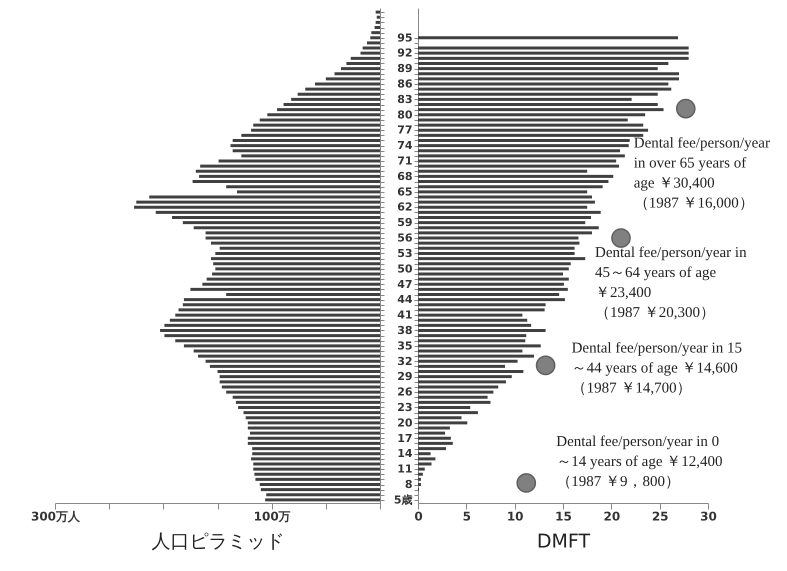  Describe the element at coordinates (404, 176) in the screenshot. I see `y-tick-label: 68` at that location.